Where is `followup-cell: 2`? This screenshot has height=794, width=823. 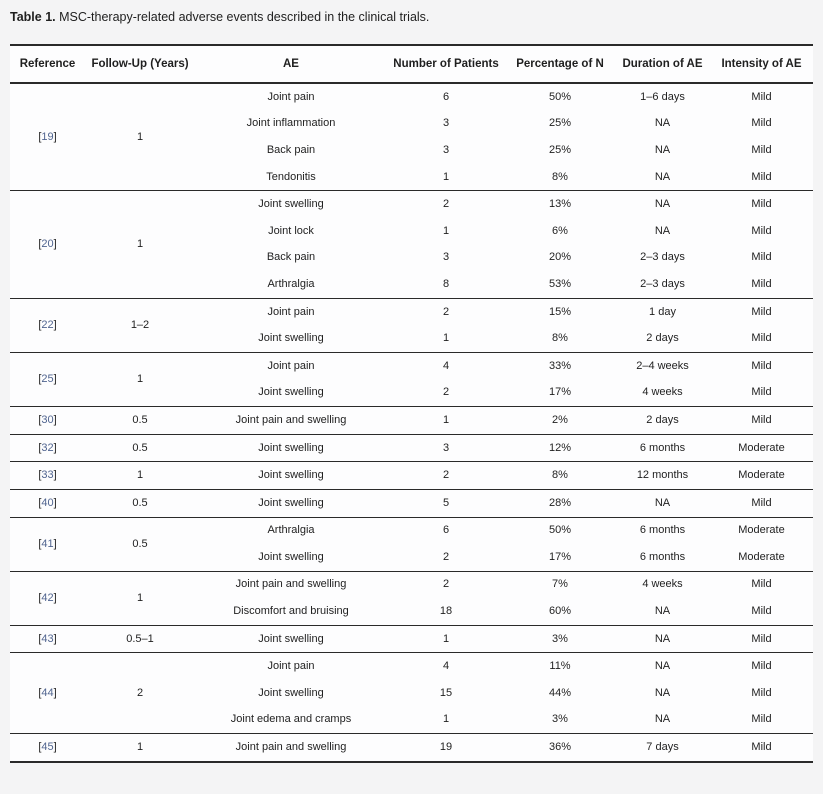
followup-cell: 2 is located at coordinates (140, 692).